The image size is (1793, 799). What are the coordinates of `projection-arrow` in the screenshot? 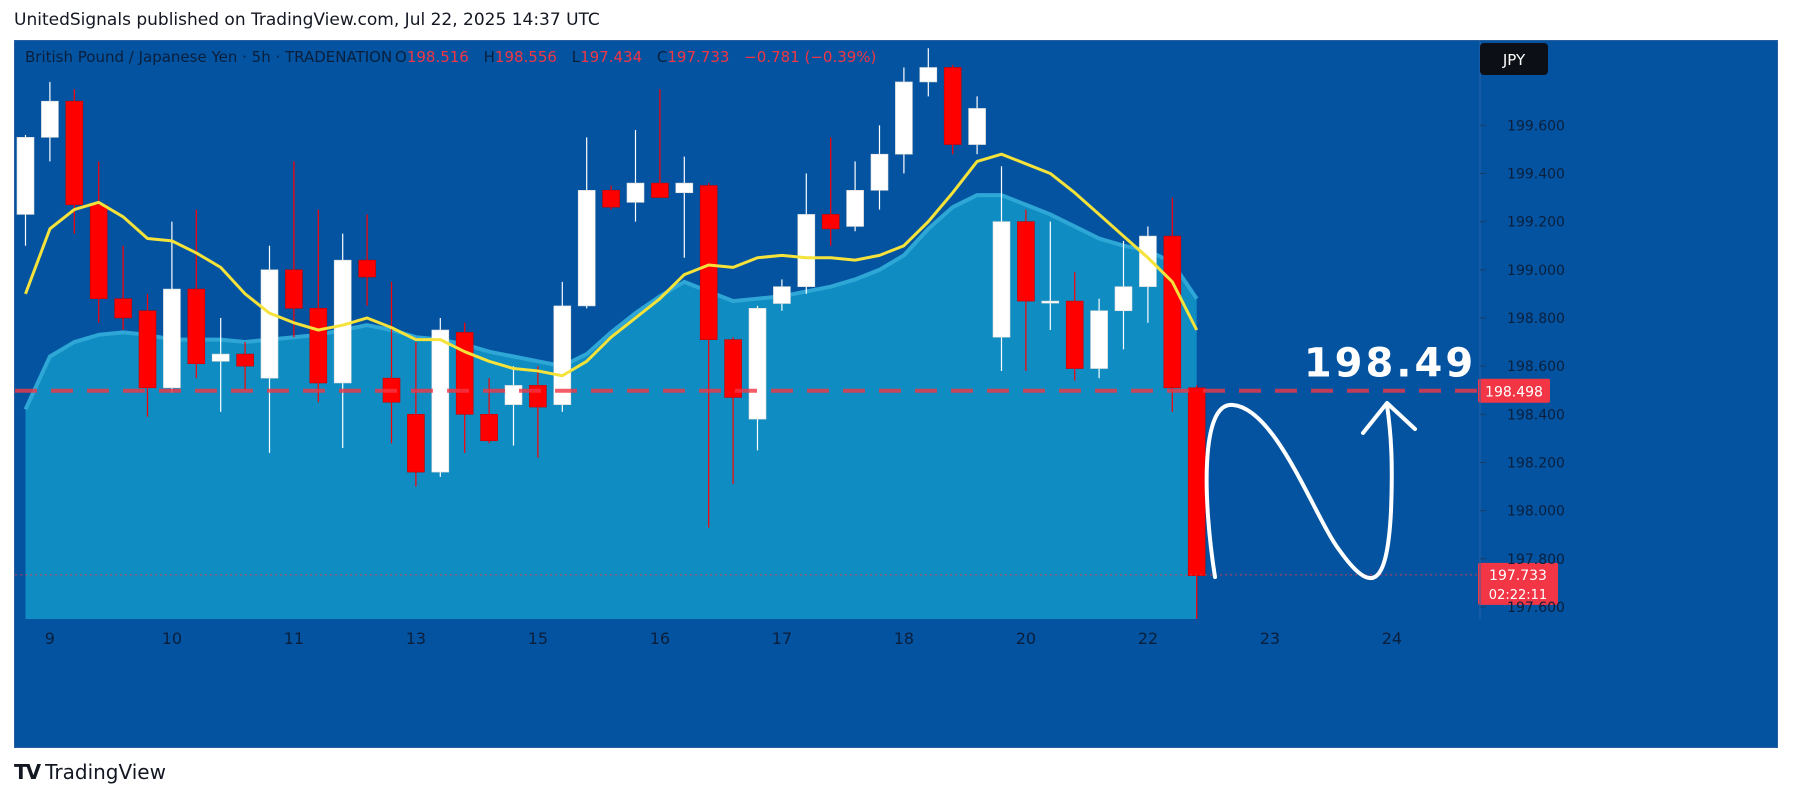 It's located at (1299, 491).